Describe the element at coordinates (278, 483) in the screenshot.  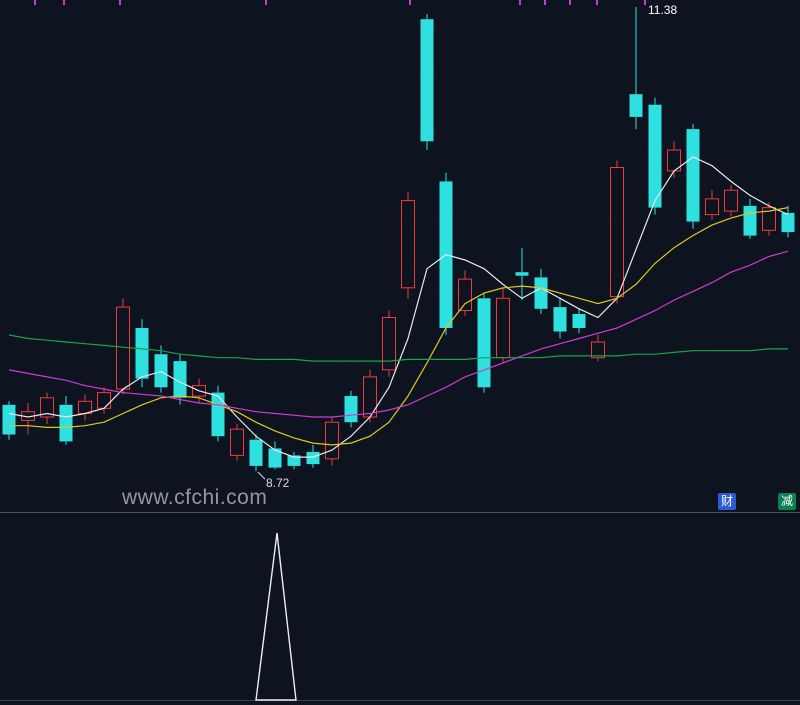
I see `low-price-label: 8.72` at that location.